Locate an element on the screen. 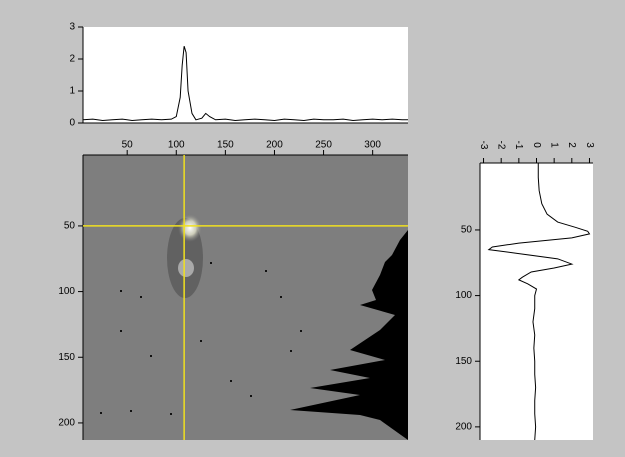 This screenshot has height=457, width=625. y-tick-label: 3 is located at coordinates (72, 27).